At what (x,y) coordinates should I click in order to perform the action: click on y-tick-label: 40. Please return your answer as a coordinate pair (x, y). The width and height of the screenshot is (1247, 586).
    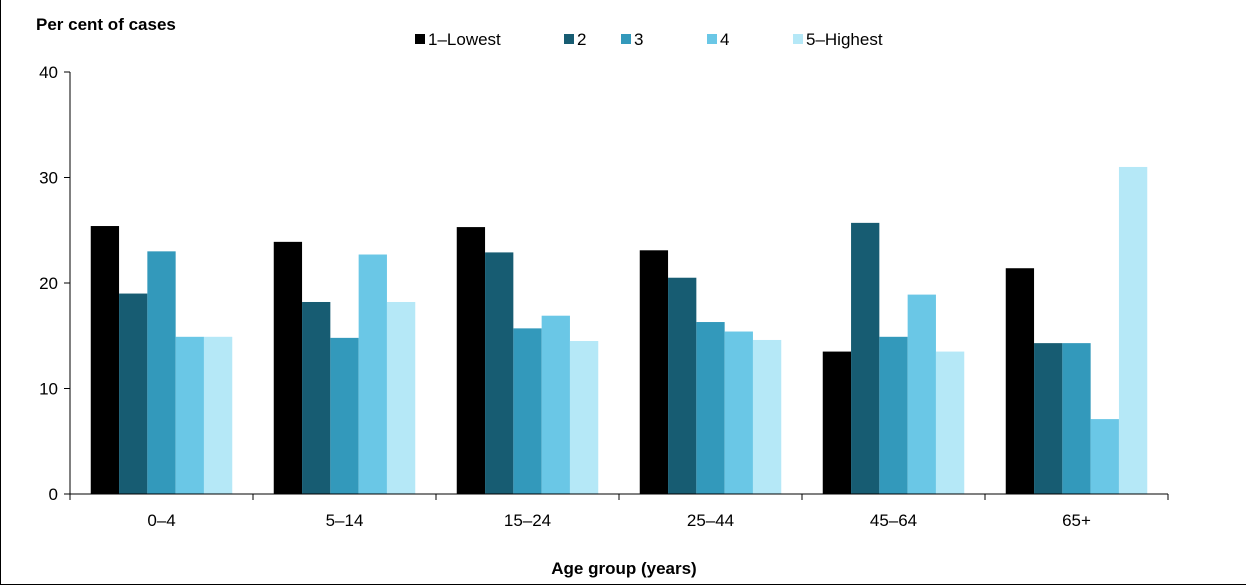
    Looking at the image, I should click on (48, 72).